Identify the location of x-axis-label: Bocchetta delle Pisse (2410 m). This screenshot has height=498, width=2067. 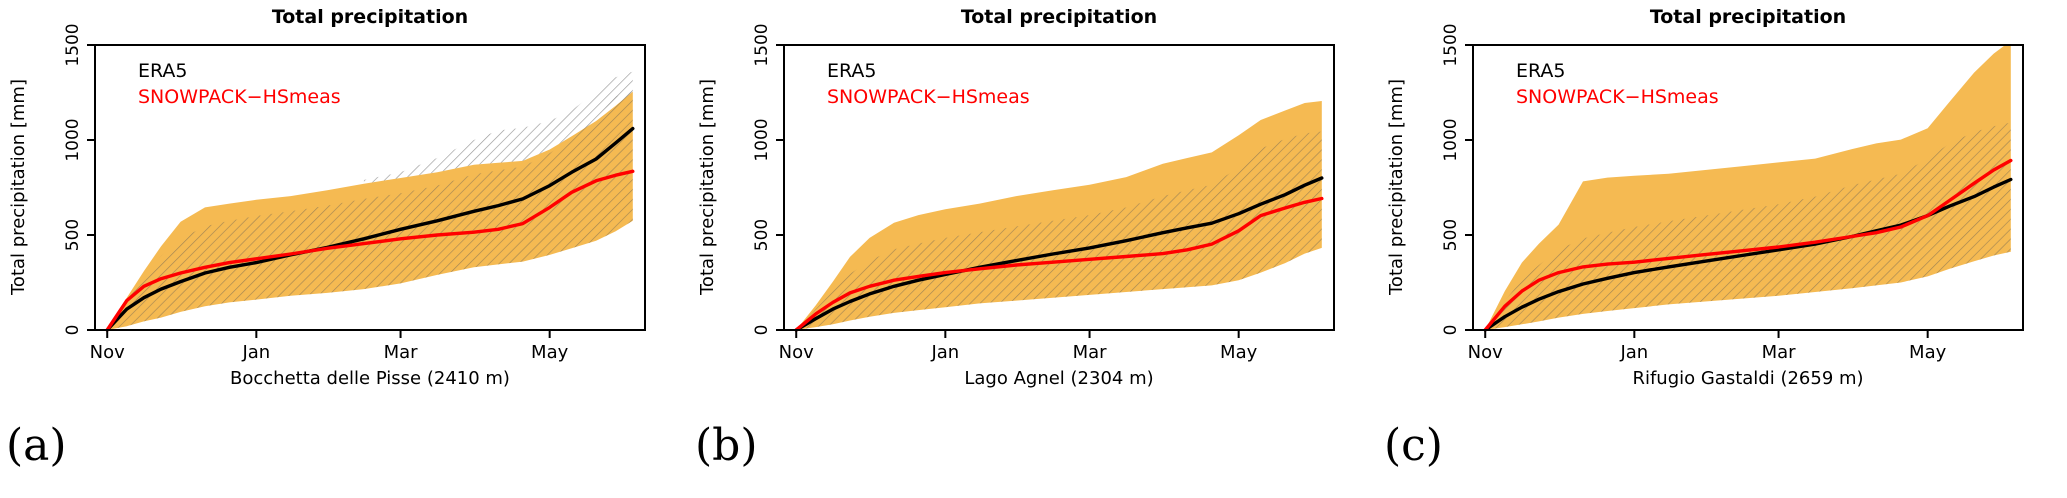
(370, 378).